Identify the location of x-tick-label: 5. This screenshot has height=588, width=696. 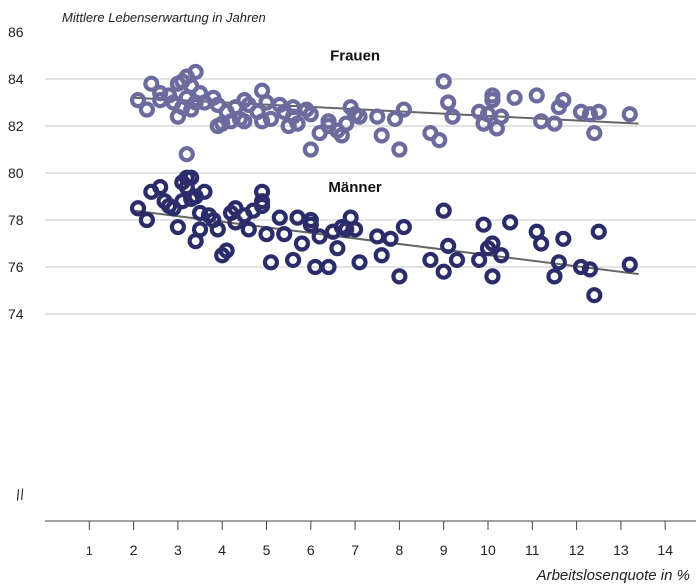
(267, 550).